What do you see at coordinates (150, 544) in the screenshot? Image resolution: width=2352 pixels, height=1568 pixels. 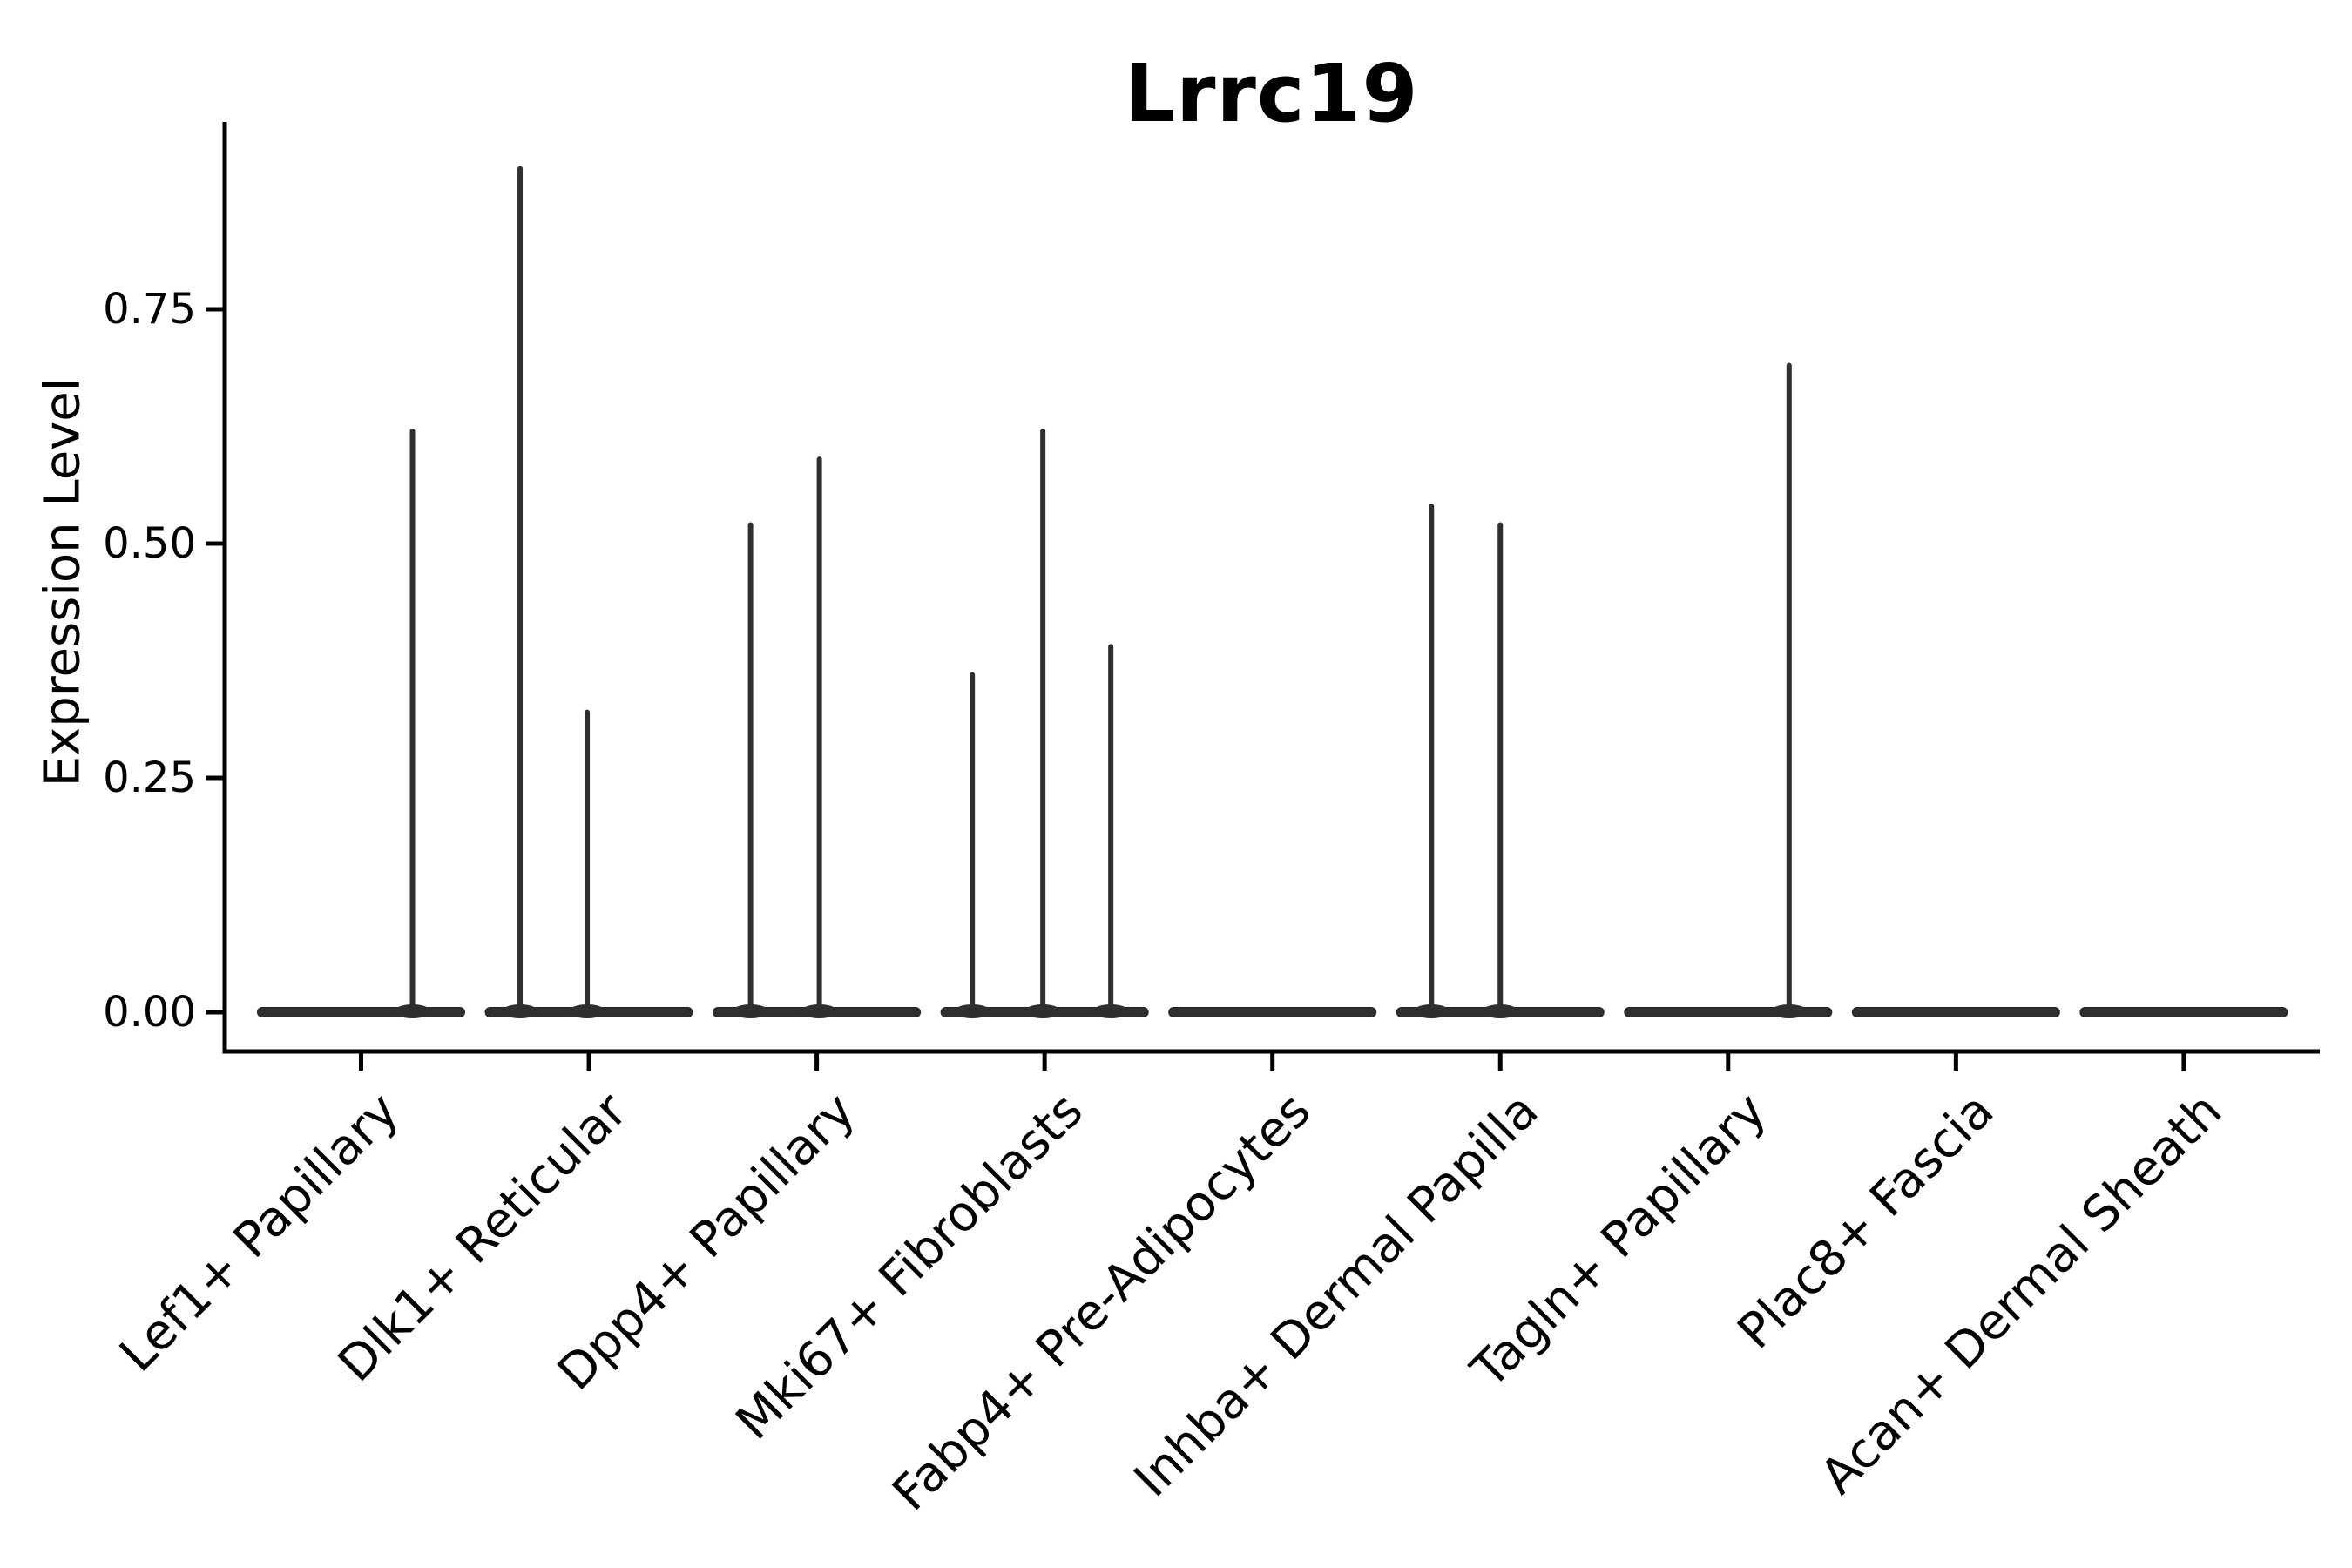 I see `y-tick-label: 0.50` at bounding box center [150, 544].